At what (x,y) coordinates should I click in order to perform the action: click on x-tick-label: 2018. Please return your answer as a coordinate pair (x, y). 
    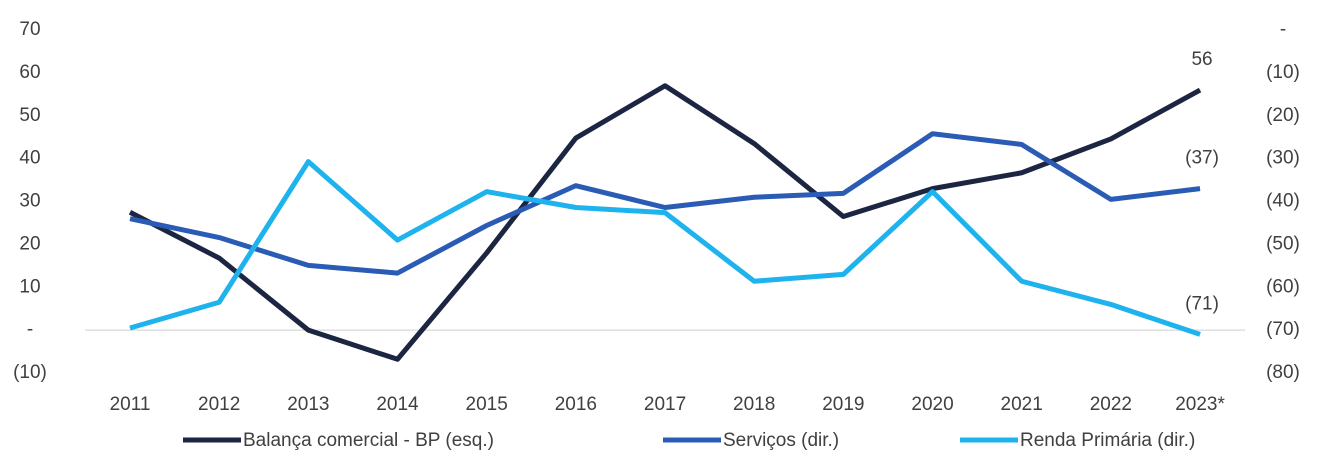
    Looking at the image, I should click on (754, 404).